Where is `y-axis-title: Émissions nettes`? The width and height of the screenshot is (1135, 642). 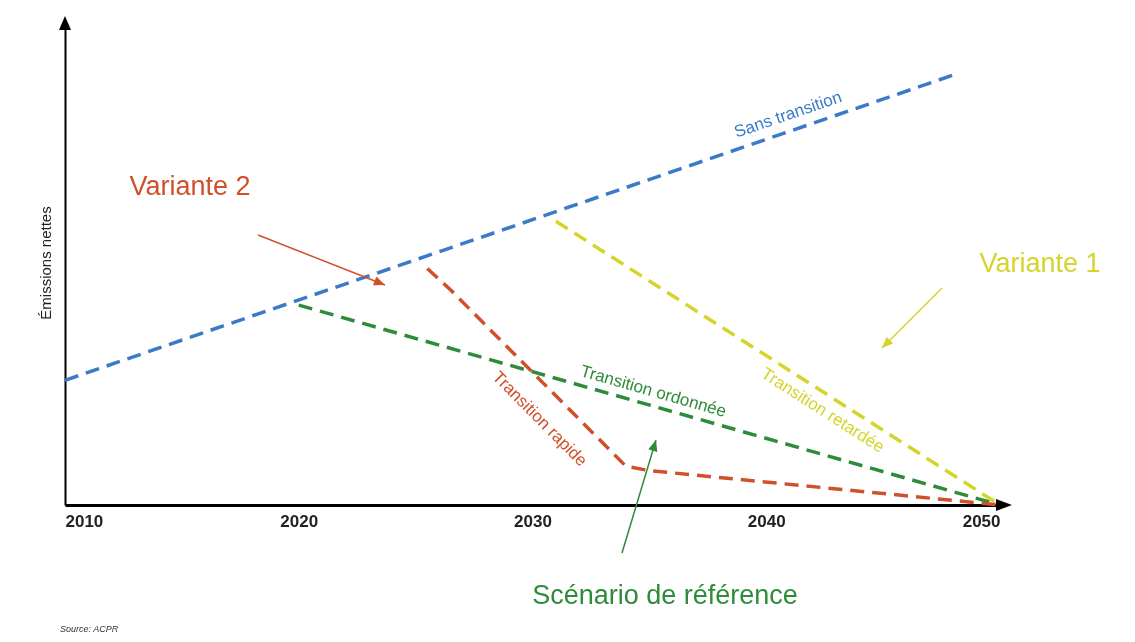 y-axis-title: Émissions nettes is located at coordinates (45, 263).